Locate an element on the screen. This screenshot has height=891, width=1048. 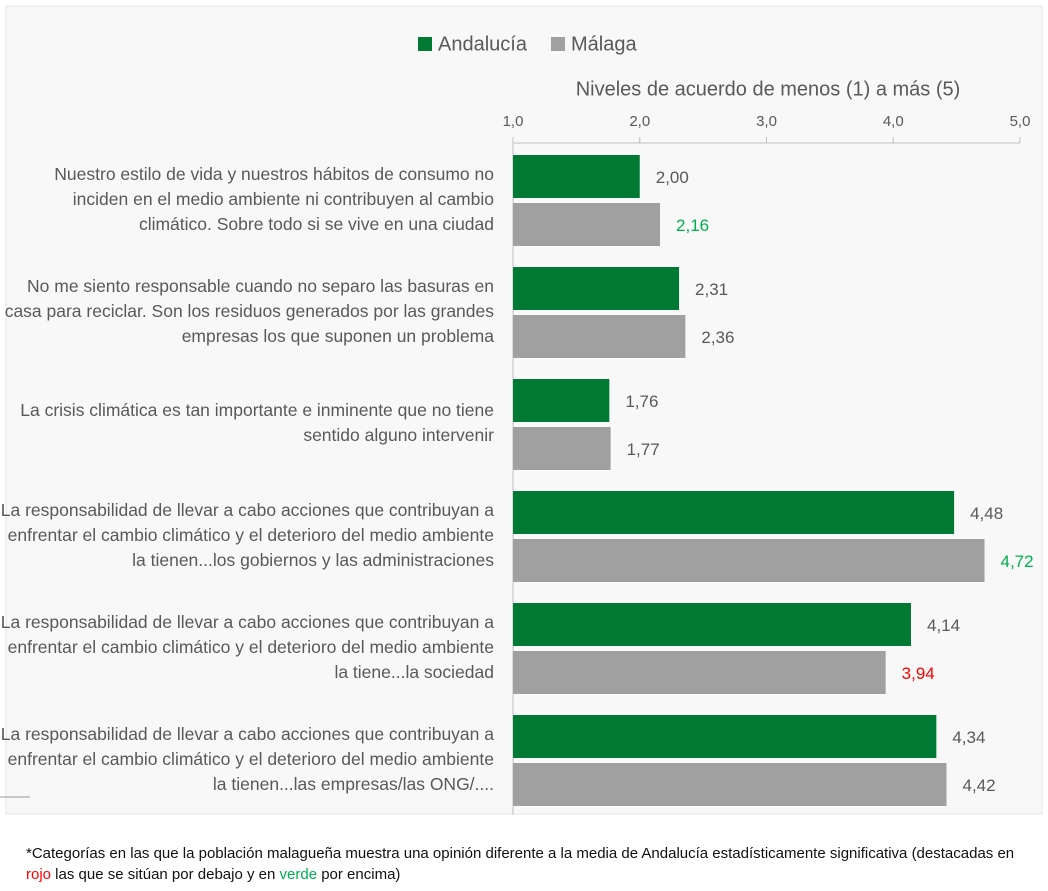
legend-label: Andalucía is located at coordinates (483, 44).